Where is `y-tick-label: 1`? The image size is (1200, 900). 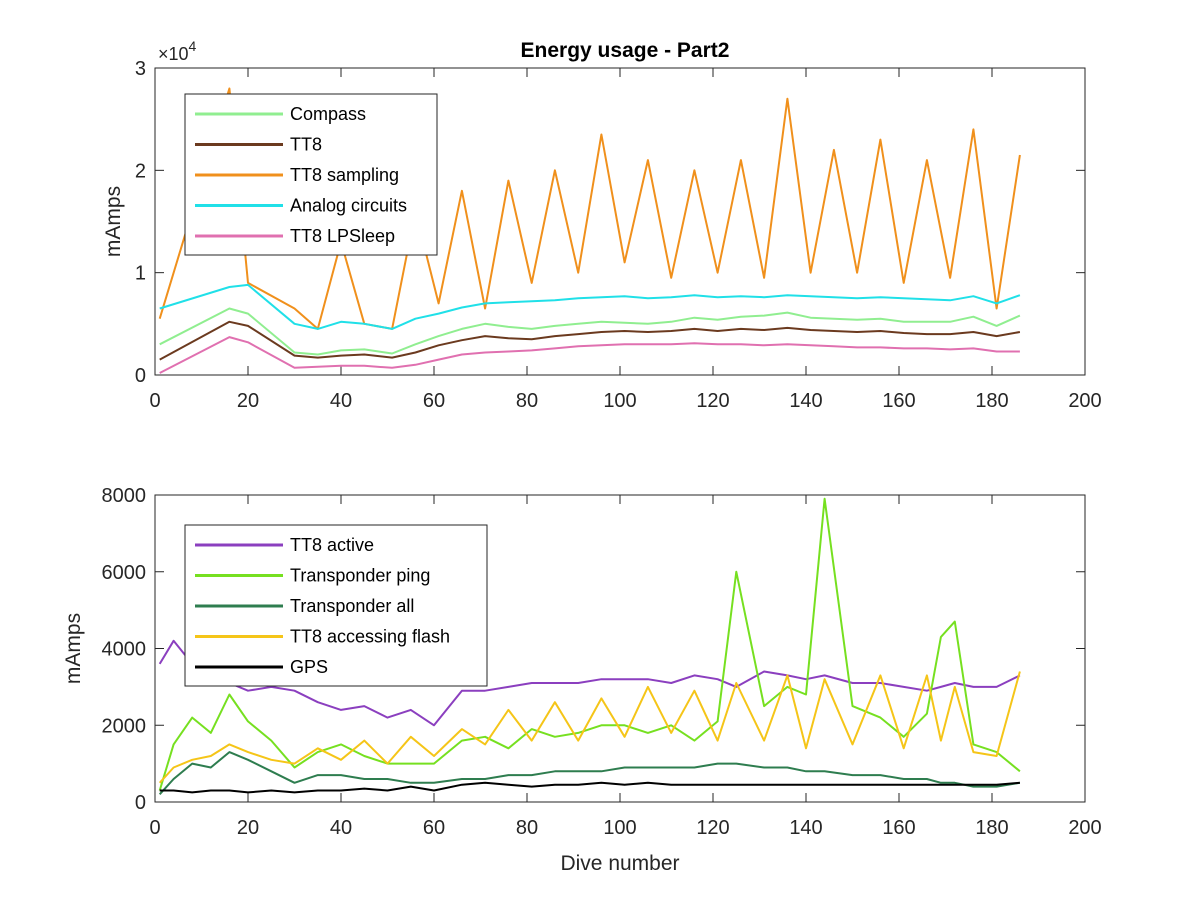 y-tick-label: 1 is located at coordinates (140, 274).